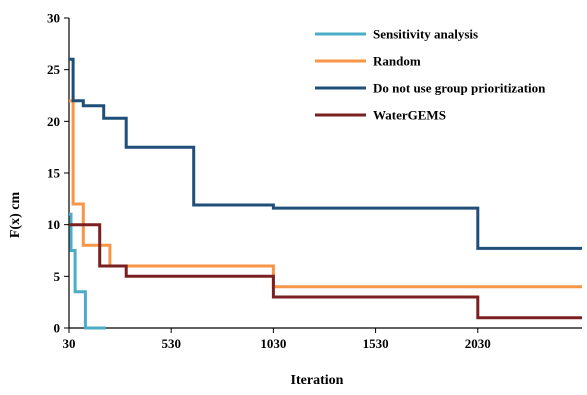  I want to click on y-tick-label: 5, so click(57, 276).